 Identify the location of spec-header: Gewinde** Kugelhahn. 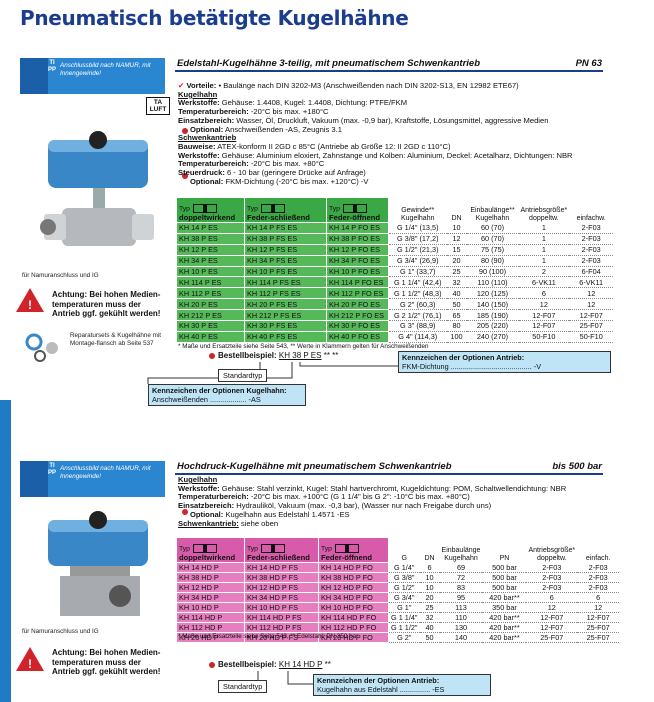
(418, 210).